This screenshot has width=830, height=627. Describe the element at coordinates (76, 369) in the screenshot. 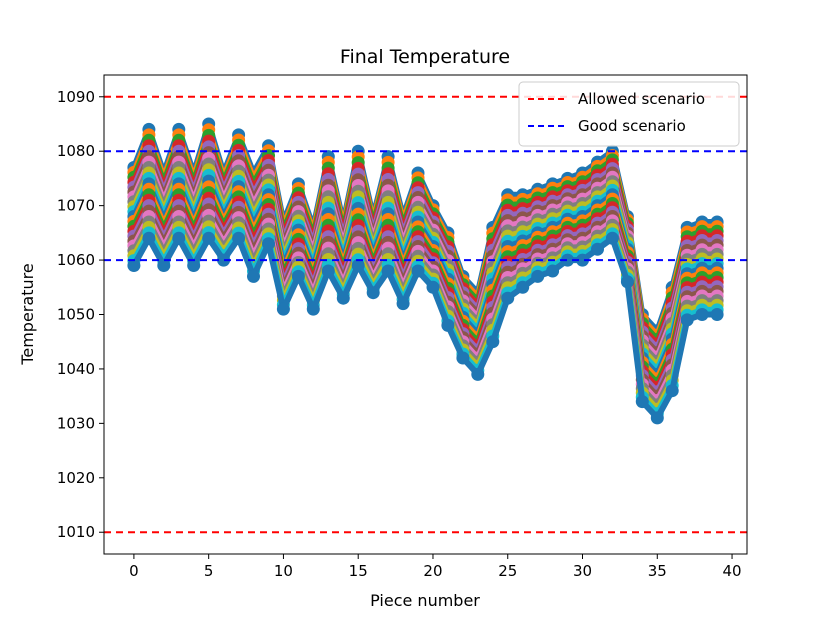

I see `y-tick-label: 1040` at that location.